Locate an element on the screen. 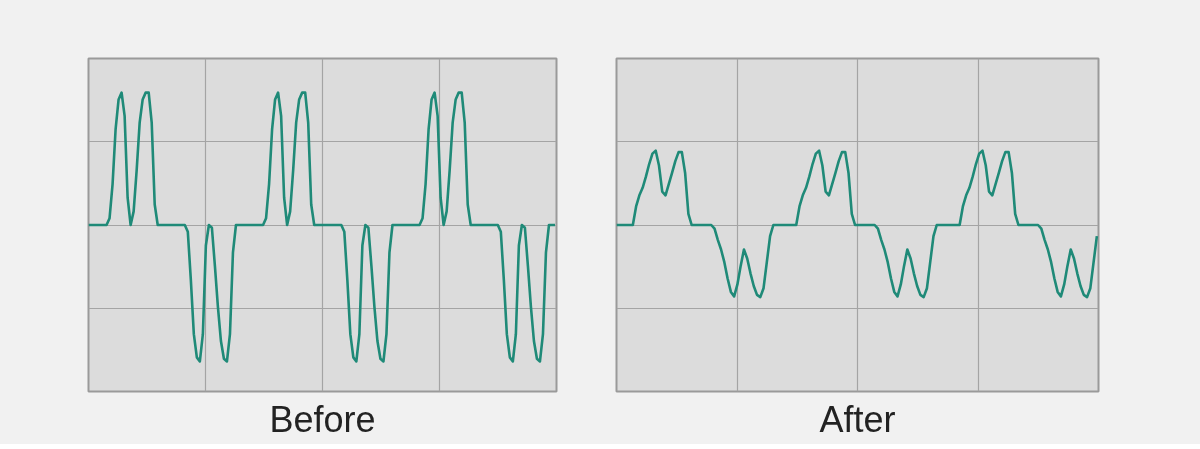  text: After is located at coordinates (857, 419).